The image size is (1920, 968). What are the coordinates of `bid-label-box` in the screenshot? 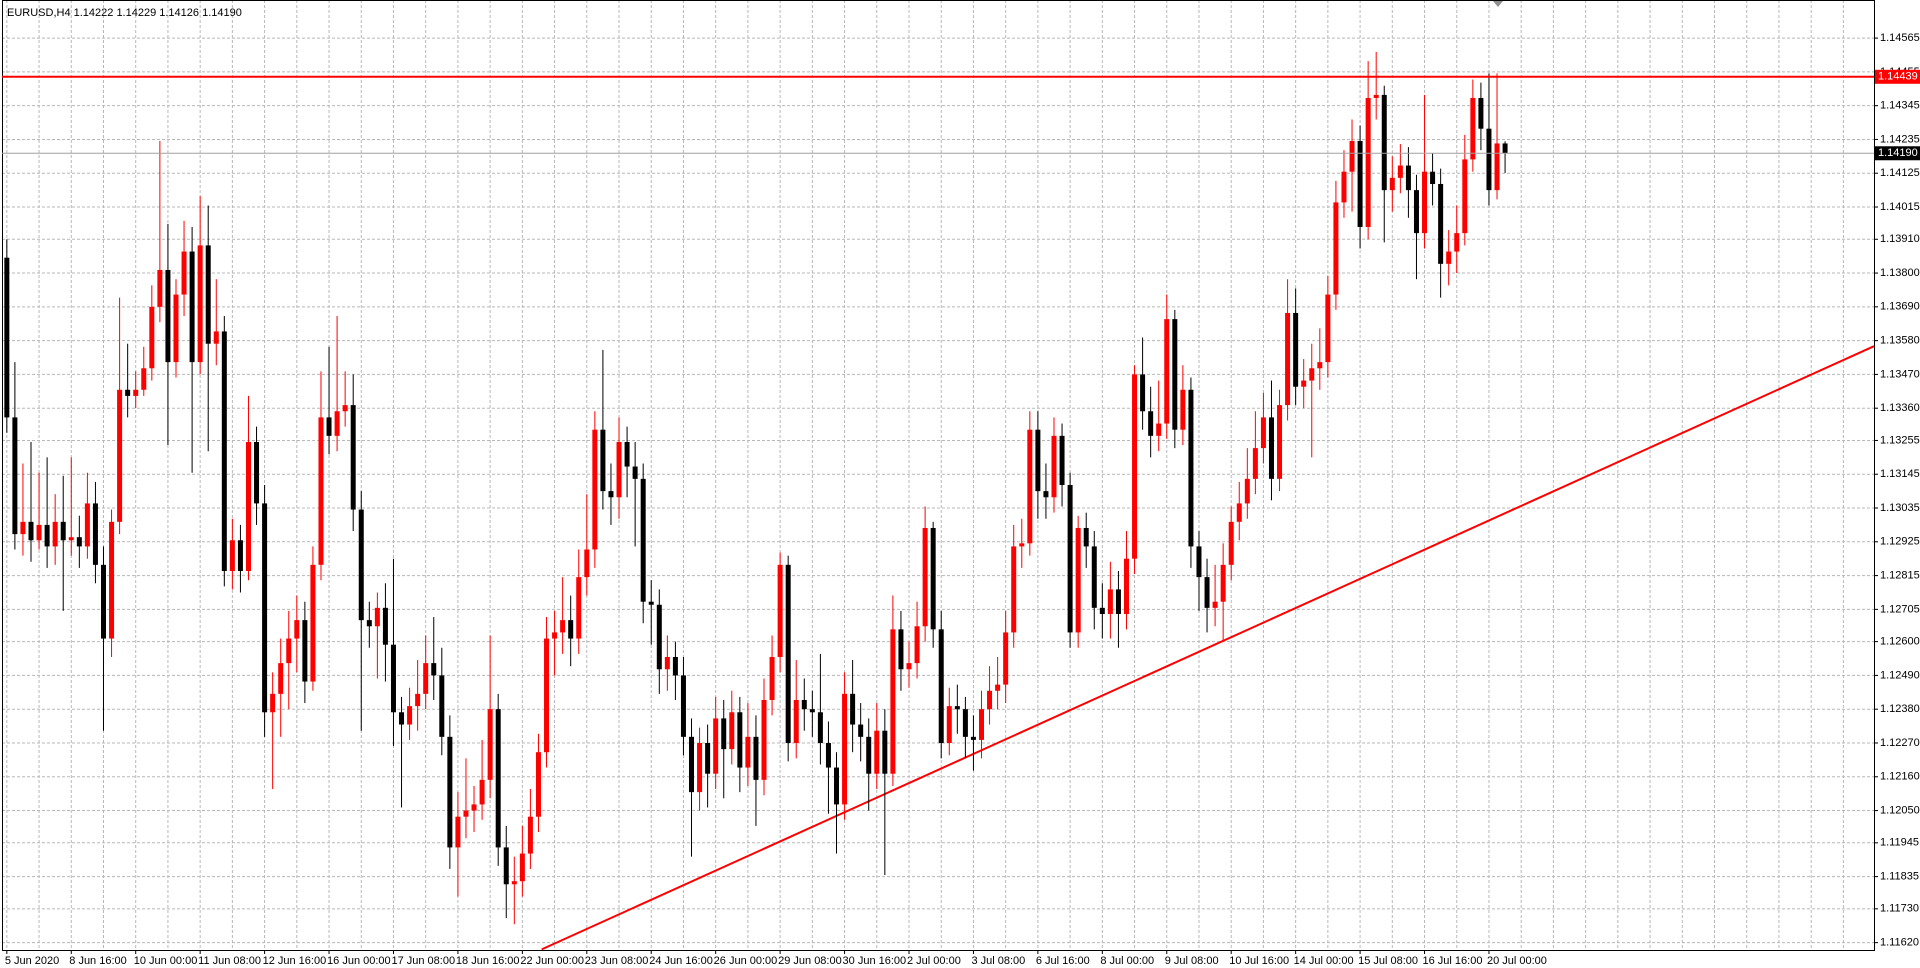 It's located at (1897, 153).